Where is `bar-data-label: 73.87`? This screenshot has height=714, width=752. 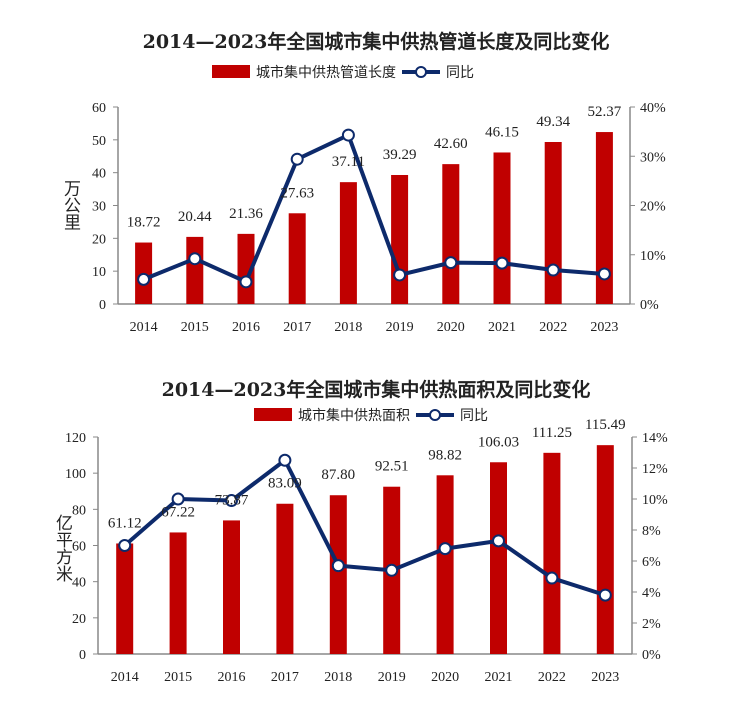 bar-data-label: 73.87 is located at coordinates (232, 500).